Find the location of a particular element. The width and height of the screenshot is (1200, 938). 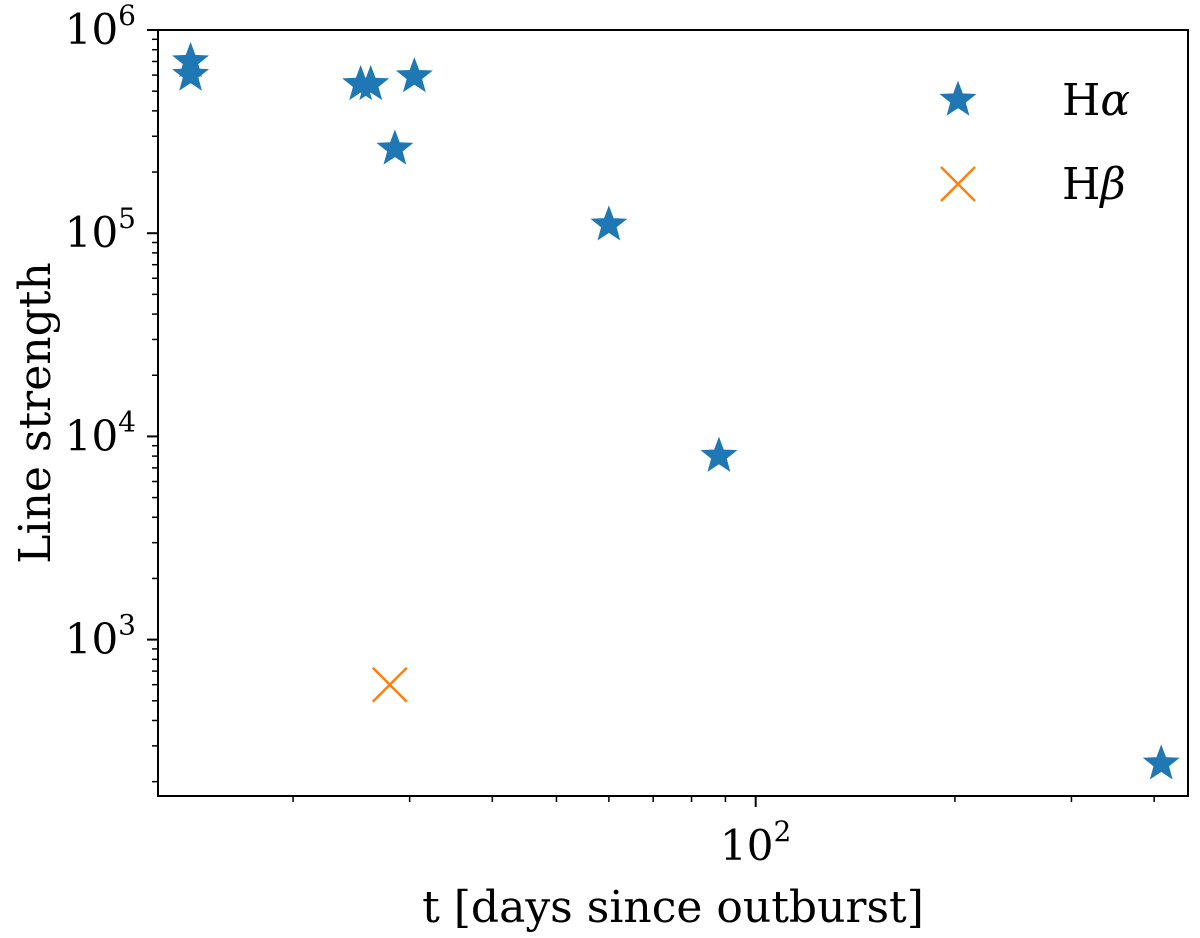

legend: Hα Hβ is located at coordinates (1034, 142).